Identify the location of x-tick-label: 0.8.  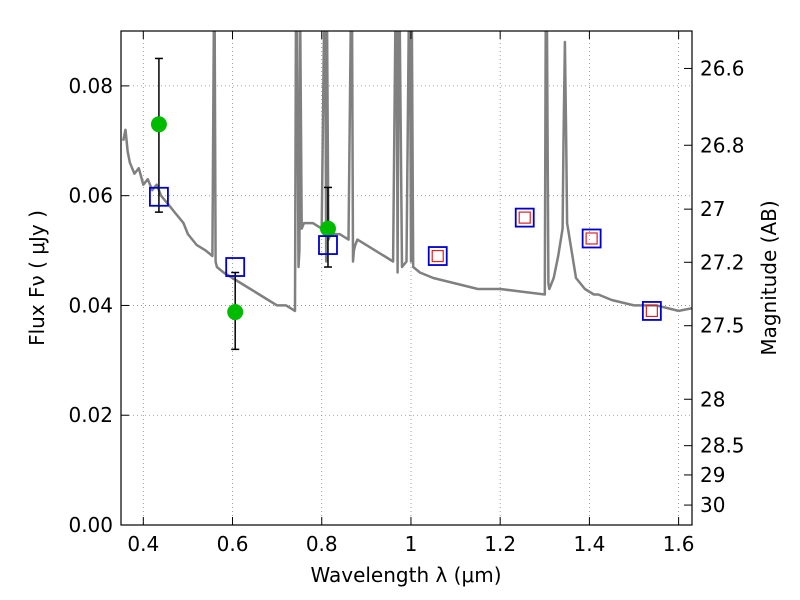
(322, 544).